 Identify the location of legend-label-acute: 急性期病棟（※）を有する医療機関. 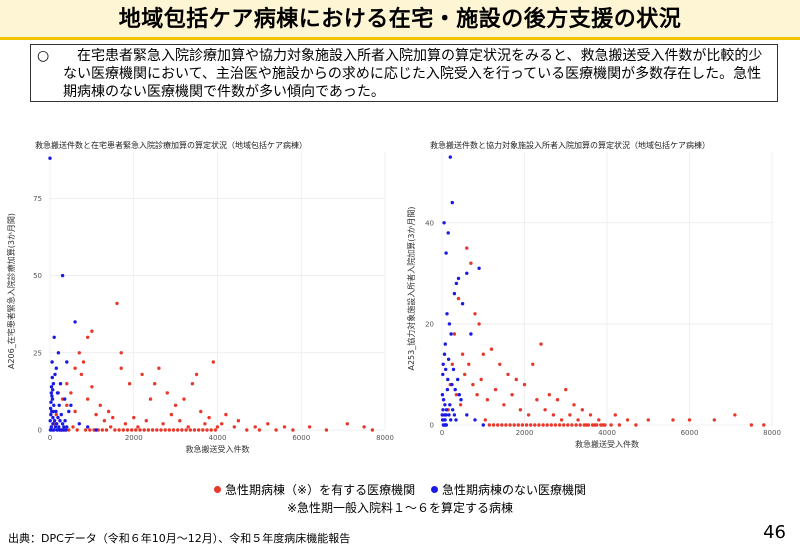
(320, 490).